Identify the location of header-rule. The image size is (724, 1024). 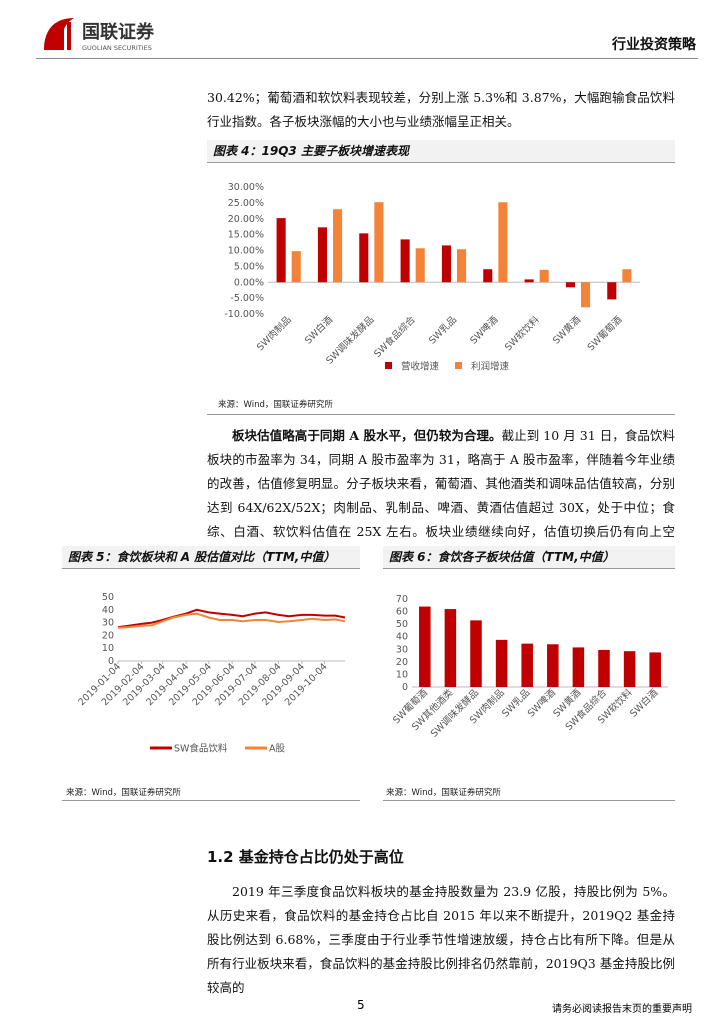
(367, 58).